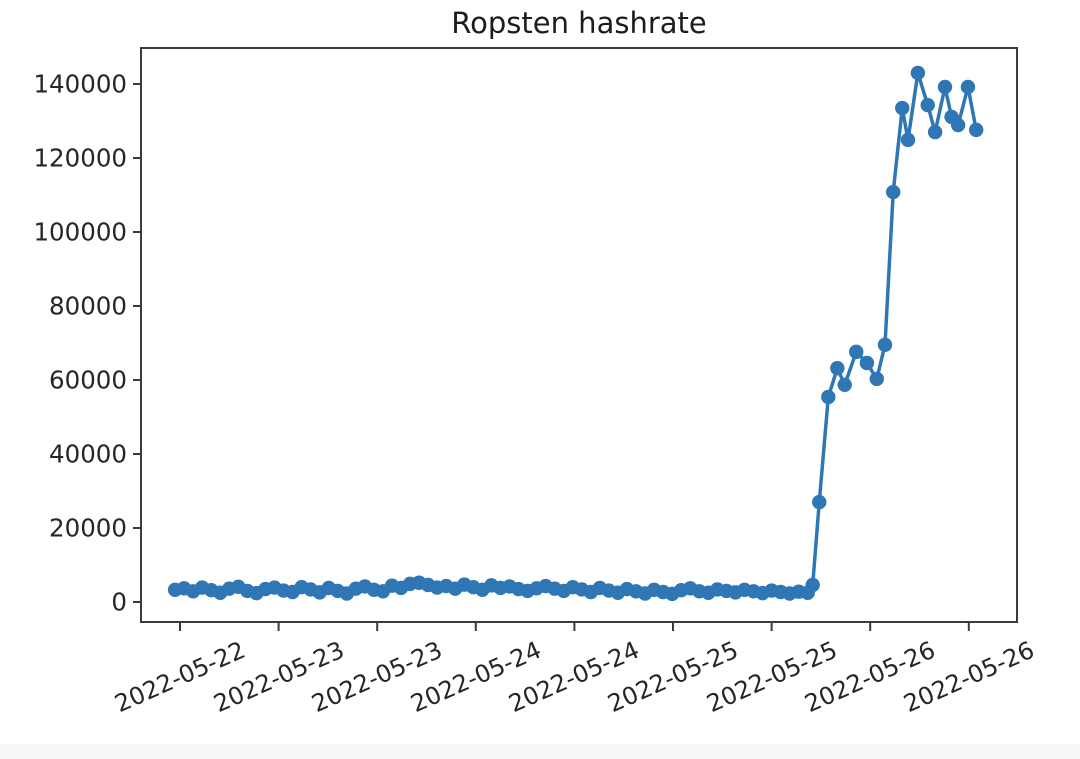  Describe the element at coordinates (88, 306) in the screenshot. I see `y-tick-label: 80000` at that location.